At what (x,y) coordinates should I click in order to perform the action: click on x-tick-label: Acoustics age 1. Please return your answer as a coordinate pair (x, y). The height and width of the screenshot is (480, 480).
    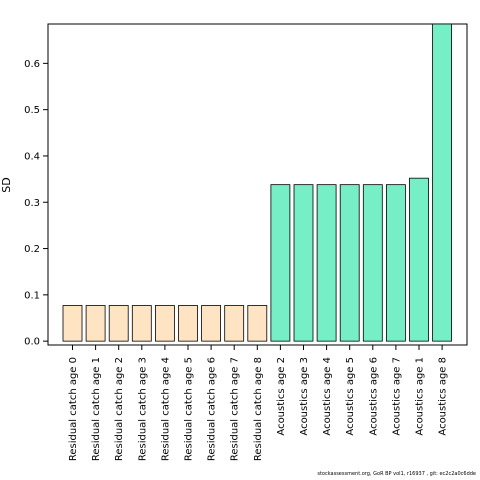
    Looking at the image, I should click on (420, 396).